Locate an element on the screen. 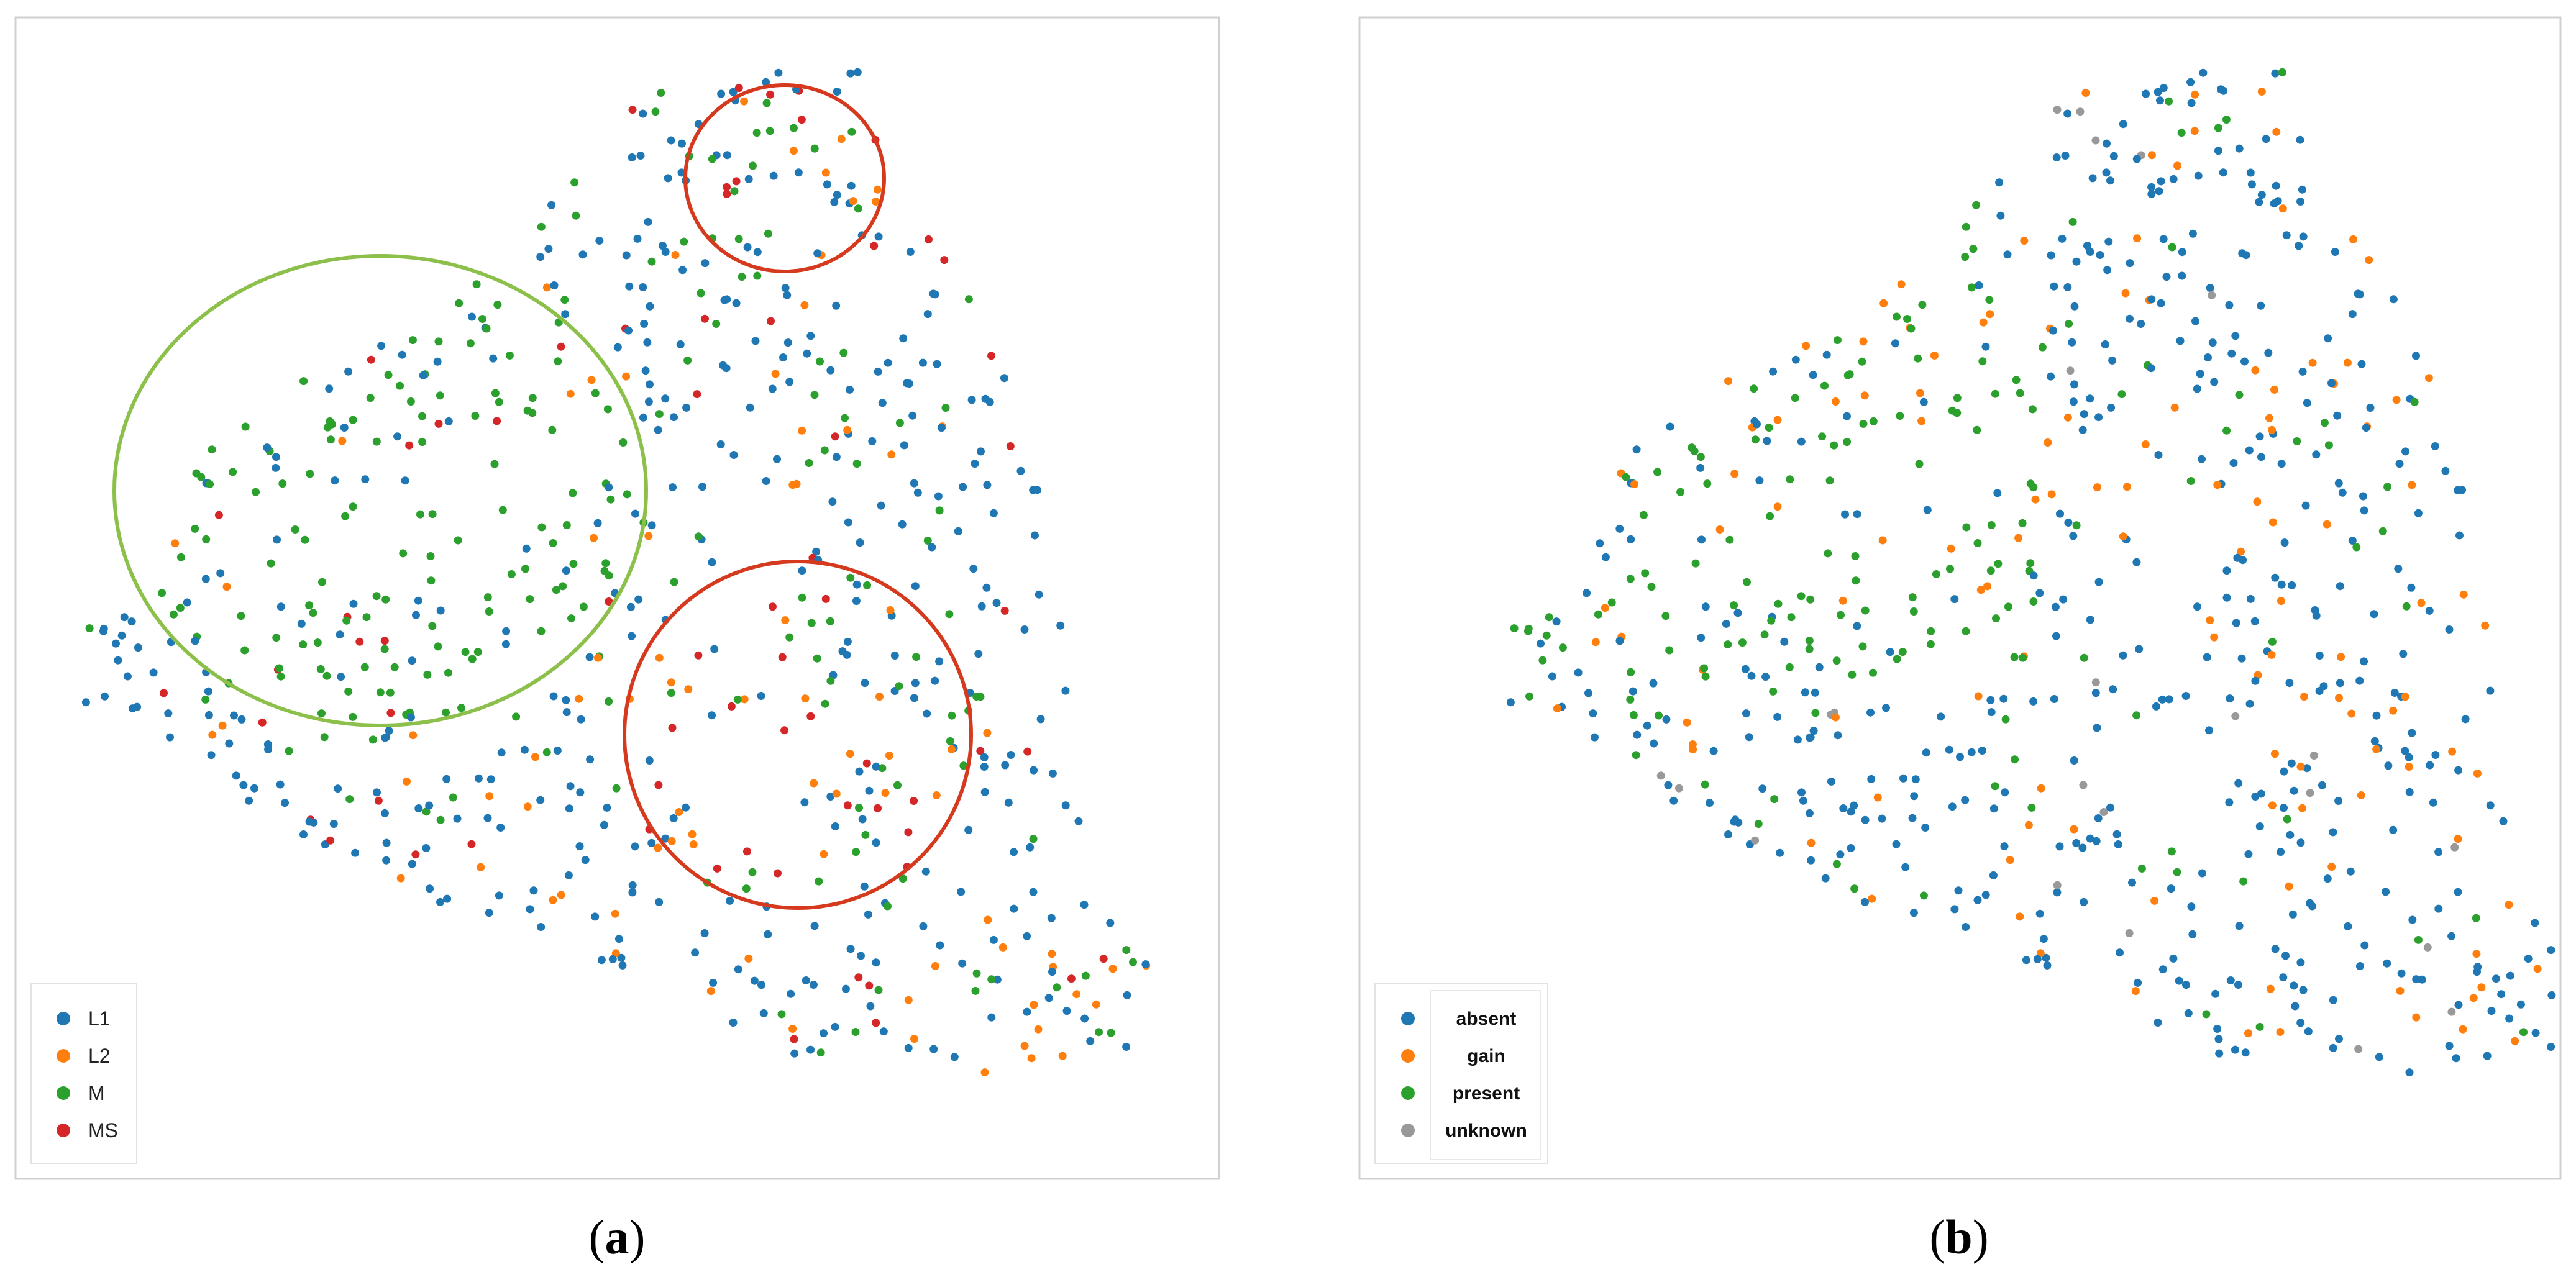 The image size is (2576, 1272). legend-a: L1 L2 M MS is located at coordinates (83, 1073).